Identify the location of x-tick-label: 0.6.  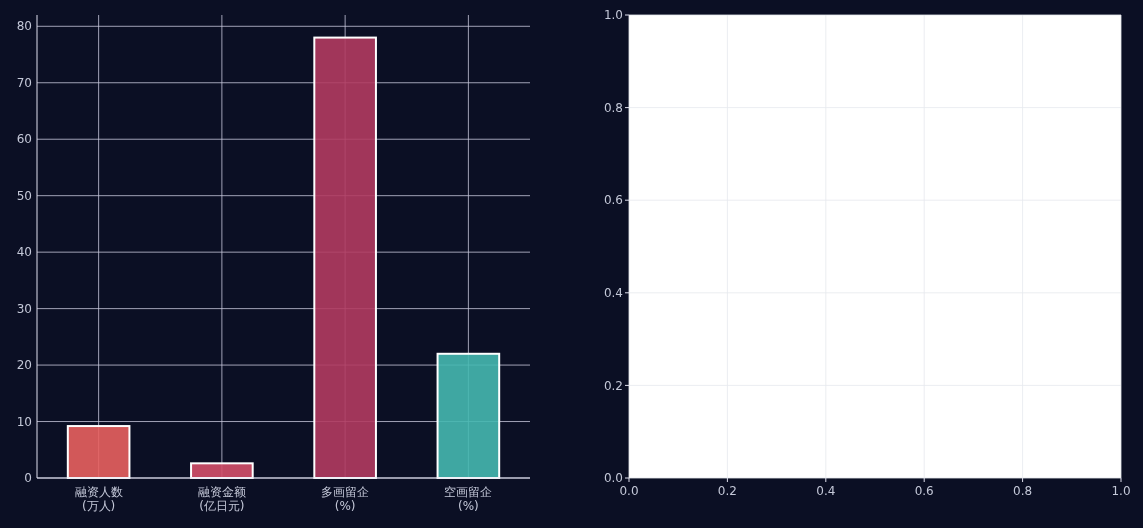
(924, 491).